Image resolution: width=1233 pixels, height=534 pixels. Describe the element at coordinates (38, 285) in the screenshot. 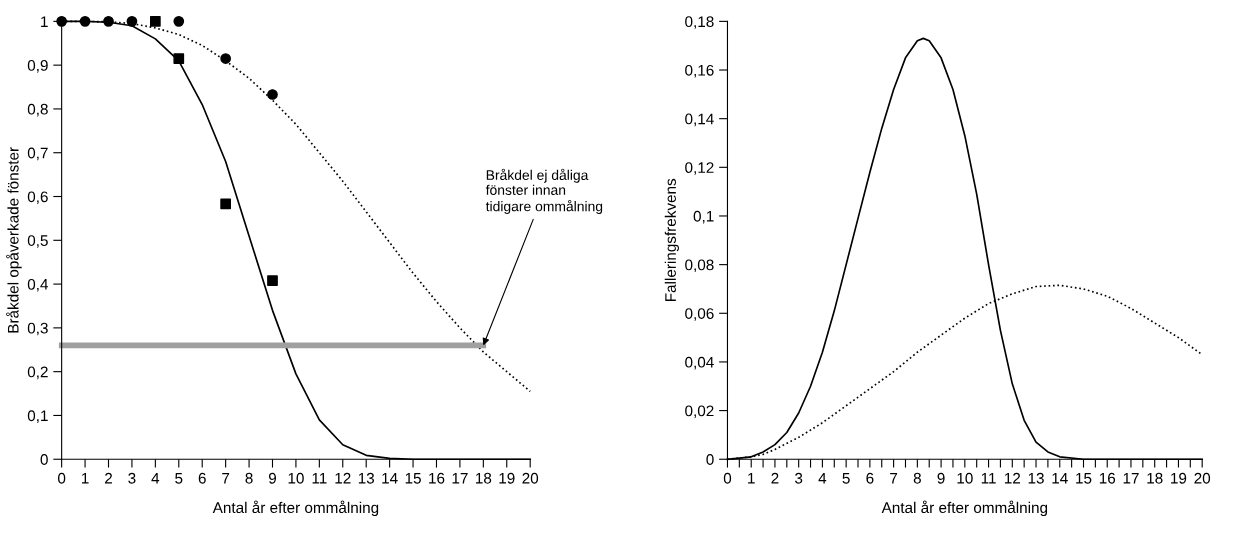

I see `y-tick-label: 0,4` at that location.